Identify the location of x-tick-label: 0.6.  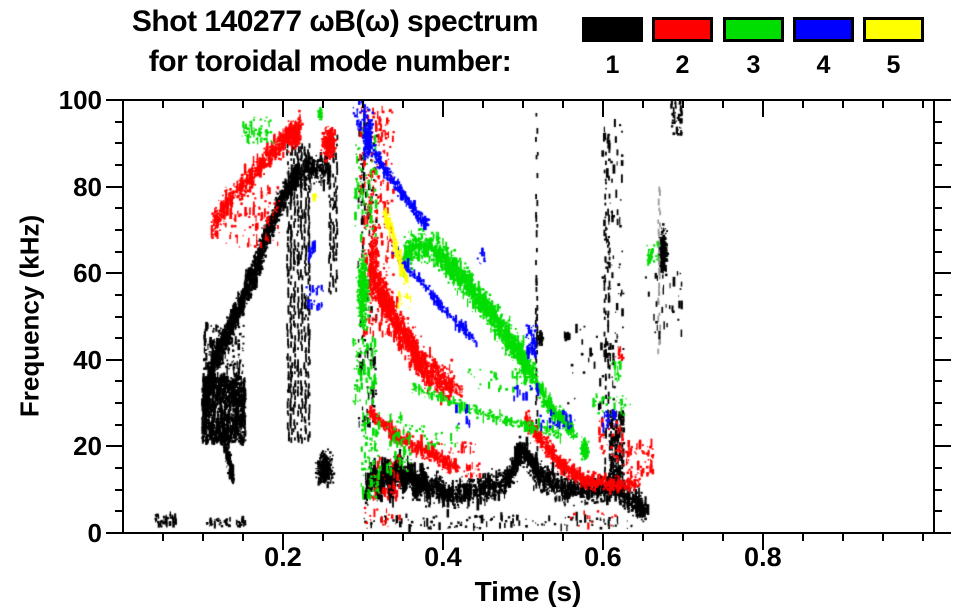
(603, 557).